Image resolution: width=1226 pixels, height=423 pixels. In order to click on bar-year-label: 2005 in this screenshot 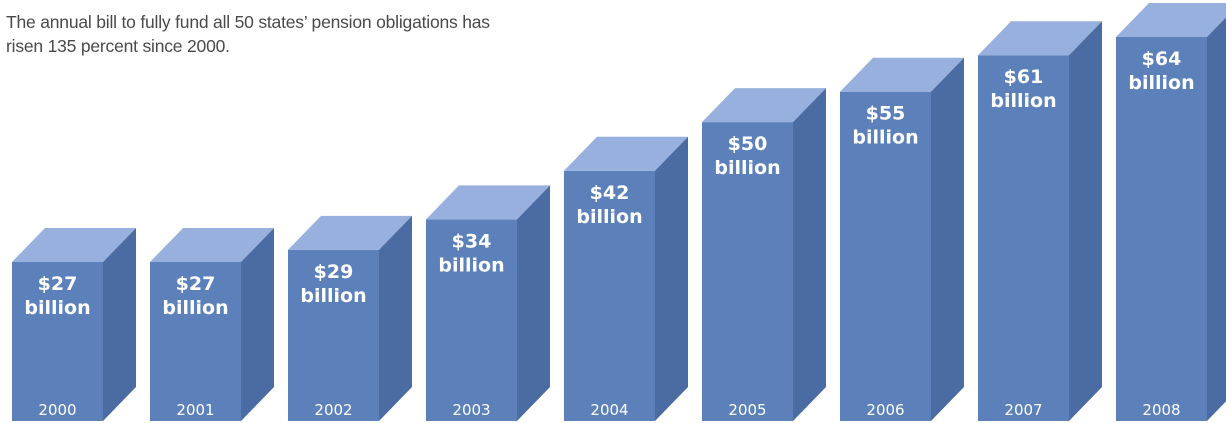, I will do `click(747, 410)`.